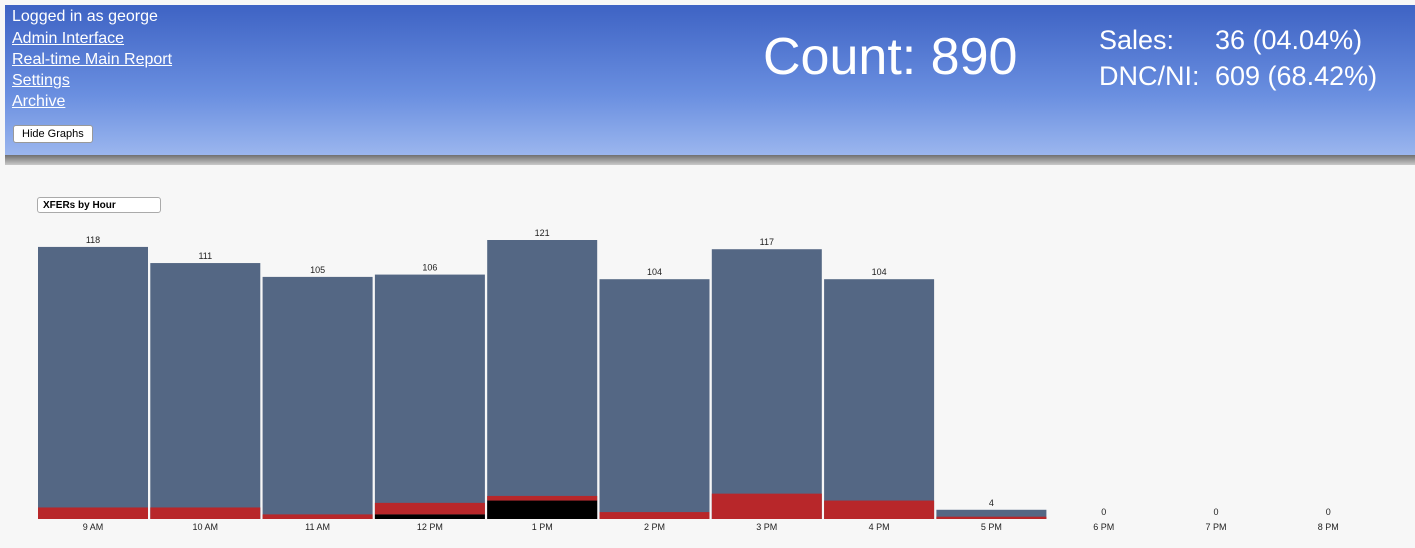 The image size is (1415, 548). Describe the element at coordinates (1149, 76) in the screenshot. I see `dnc-label: DNC/NI:` at that location.